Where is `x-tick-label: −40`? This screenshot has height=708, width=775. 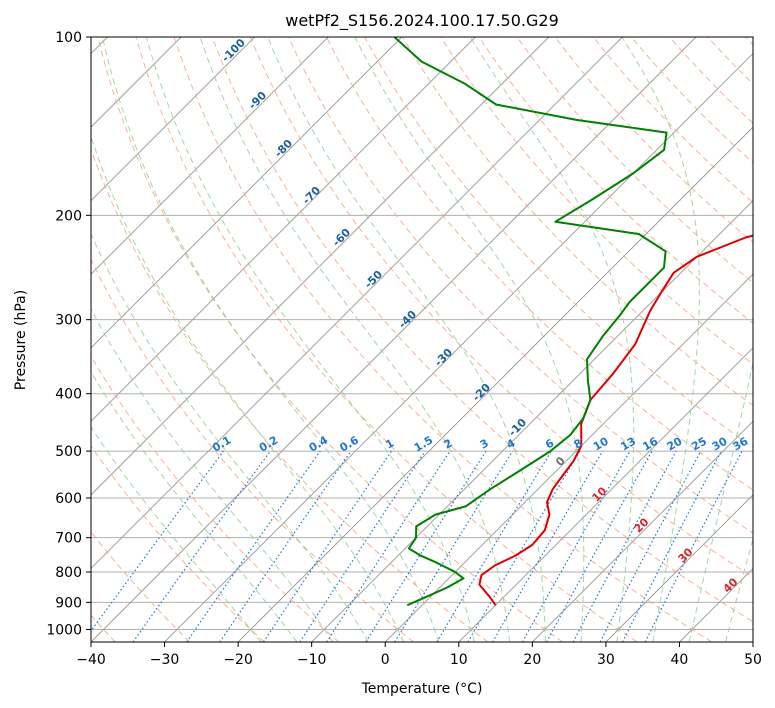
x-tick-label: −40 is located at coordinates (91, 660).